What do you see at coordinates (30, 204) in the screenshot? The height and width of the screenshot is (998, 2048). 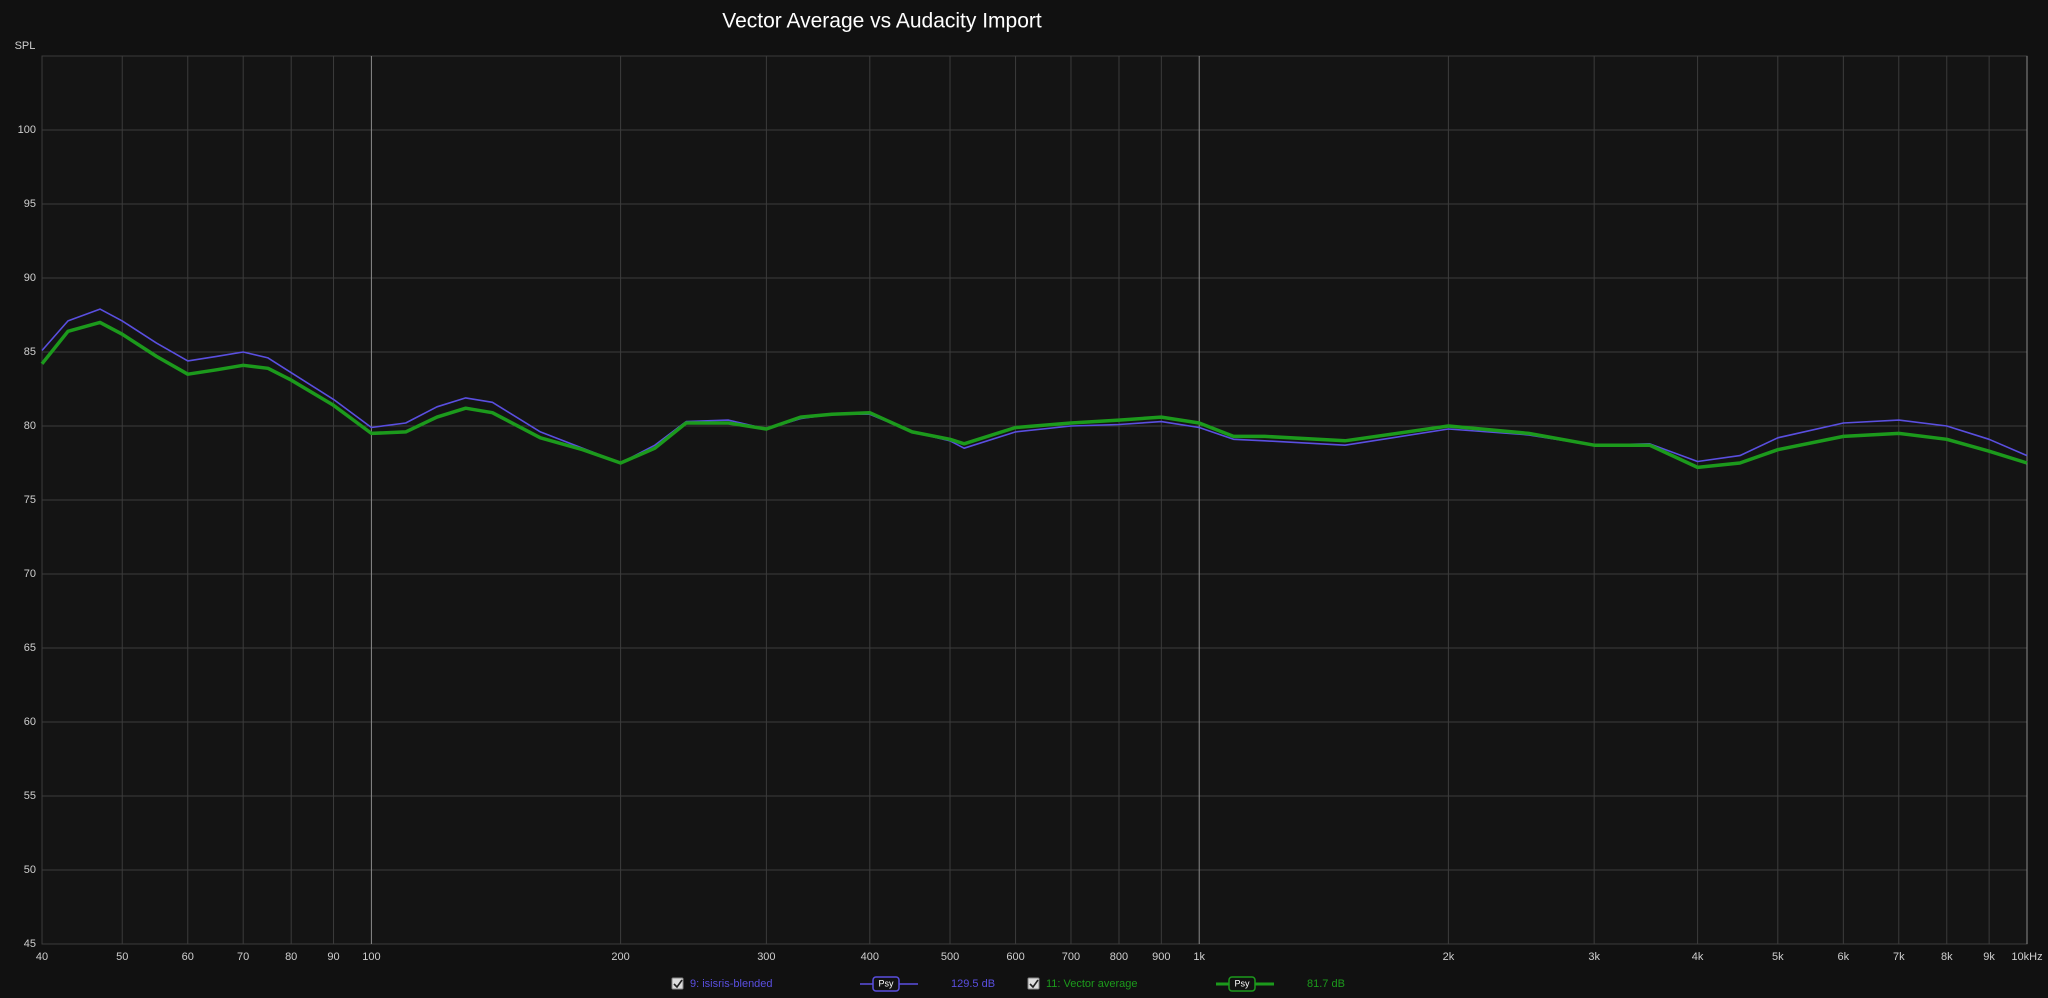 I see `y-tick-label: 95` at bounding box center [30, 204].